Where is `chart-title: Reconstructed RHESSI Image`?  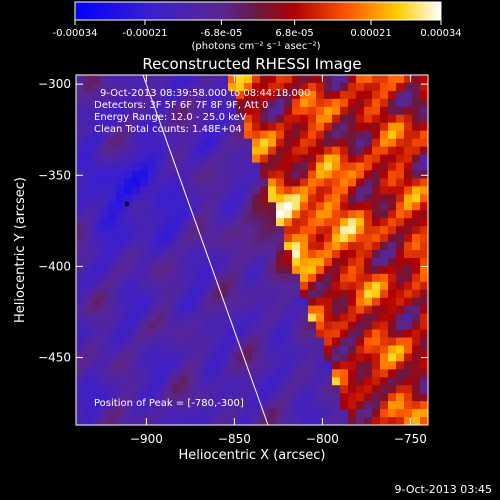 chart-title: Reconstructed RHESSI Image is located at coordinates (251, 64).